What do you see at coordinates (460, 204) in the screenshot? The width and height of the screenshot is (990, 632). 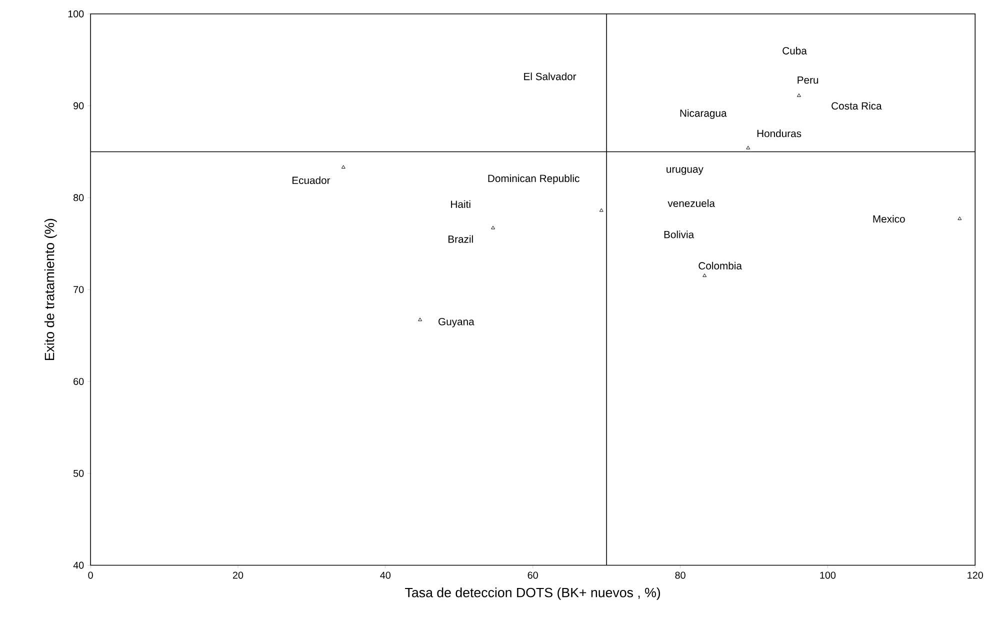 I see `annotation: Haiti` at bounding box center [460, 204].